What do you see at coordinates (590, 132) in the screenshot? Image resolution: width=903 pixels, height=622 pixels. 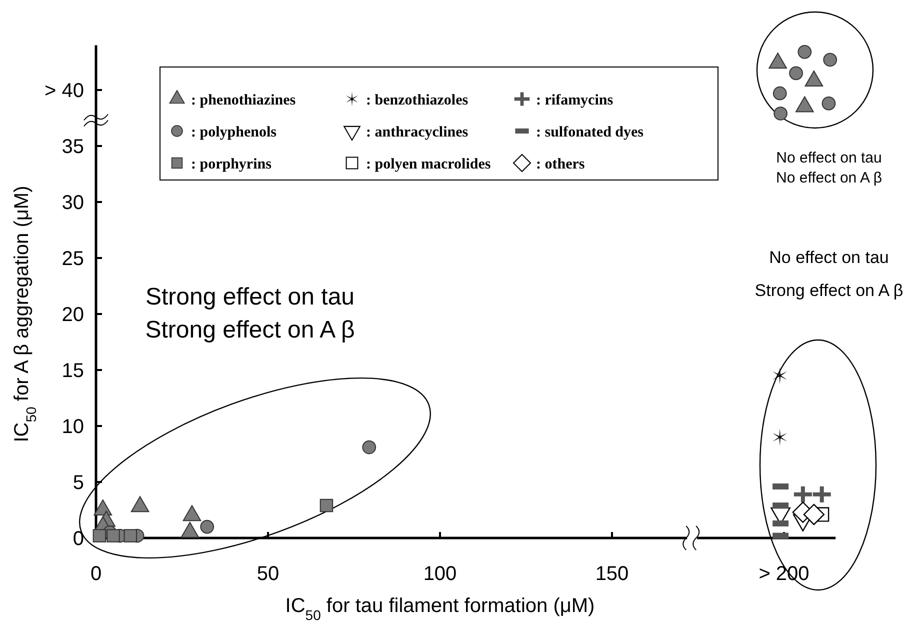 I see `legend-label: : sulfonated dyes` at bounding box center [590, 132].